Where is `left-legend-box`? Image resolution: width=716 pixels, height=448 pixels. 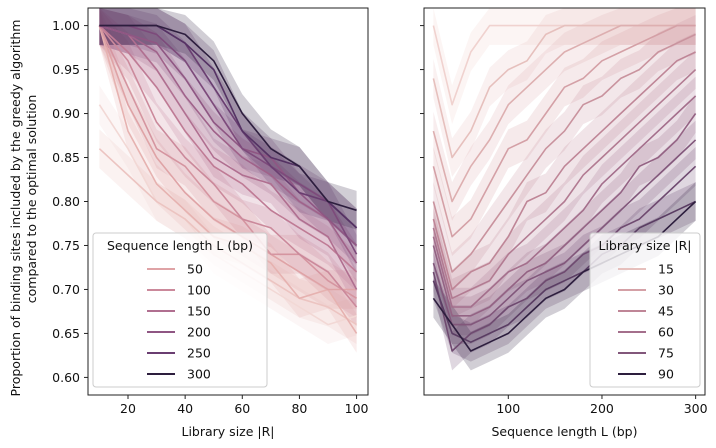 left-legend-box is located at coordinates (180, 310).